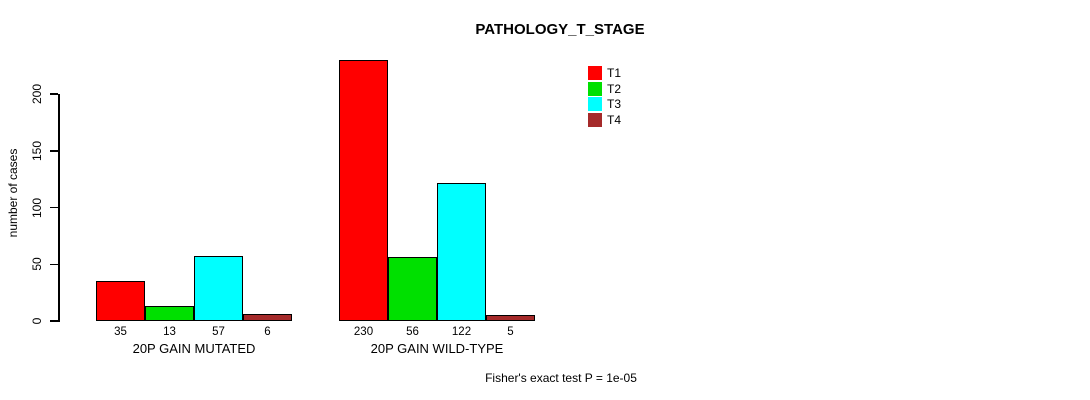  I want to click on category-label: 20P GAIN MUTATED, so click(194, 348).